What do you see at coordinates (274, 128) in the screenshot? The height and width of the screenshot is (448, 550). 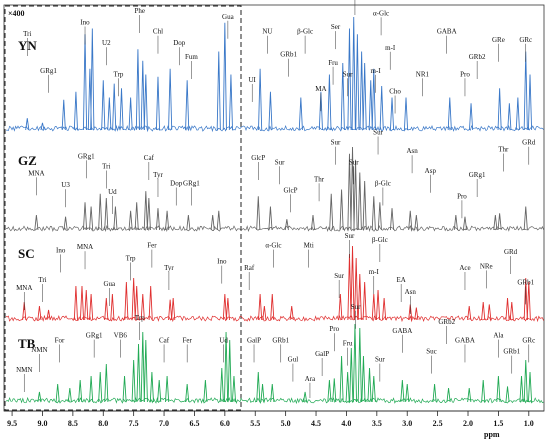 I see `spectrum-trace-yn` at bounding box center [274, 128].